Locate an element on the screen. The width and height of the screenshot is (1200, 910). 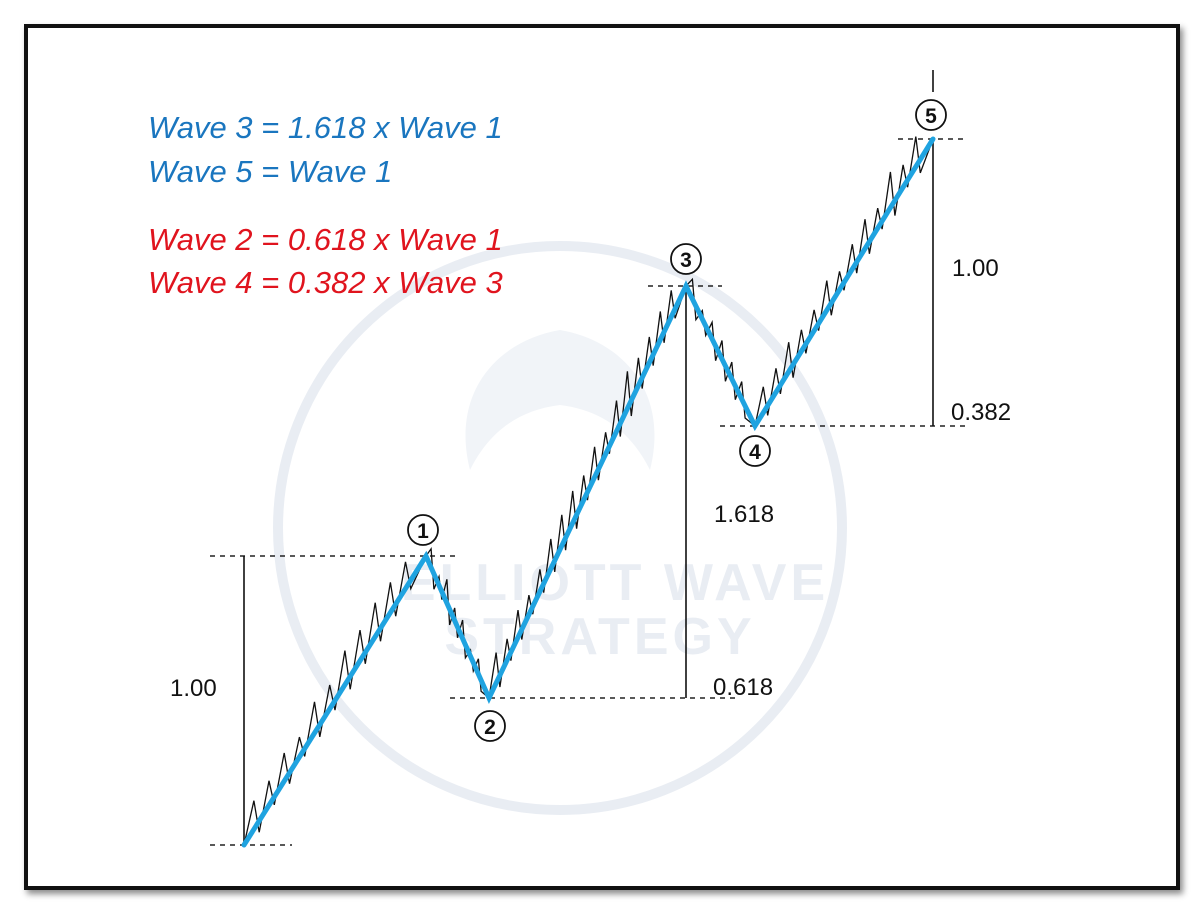
wave-marker-4: 4 is located at coordinates (755, 451).